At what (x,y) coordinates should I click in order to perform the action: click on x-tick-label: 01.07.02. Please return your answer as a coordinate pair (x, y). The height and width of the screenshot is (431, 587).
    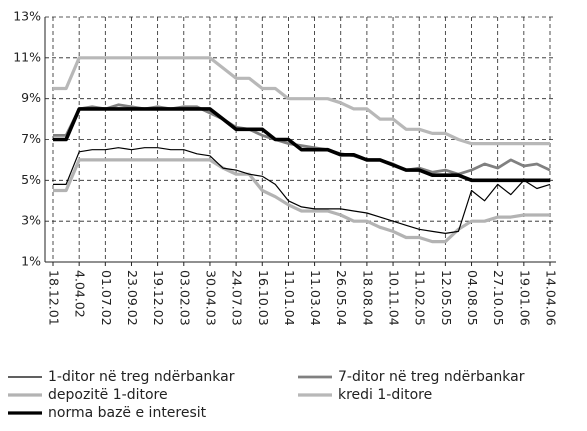
    Looking at the image, I should click on (106, 298).